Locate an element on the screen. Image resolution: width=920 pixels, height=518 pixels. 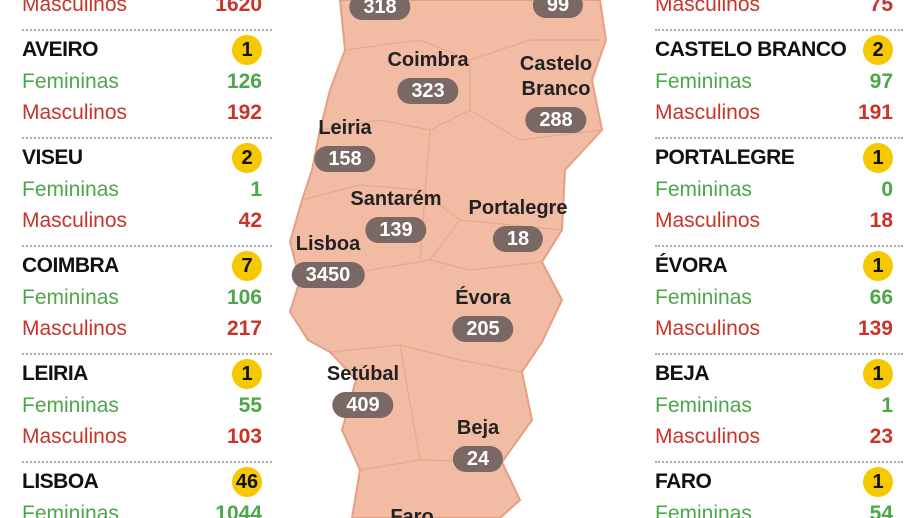
map-value: 18 is located at coordinates (518, 239).